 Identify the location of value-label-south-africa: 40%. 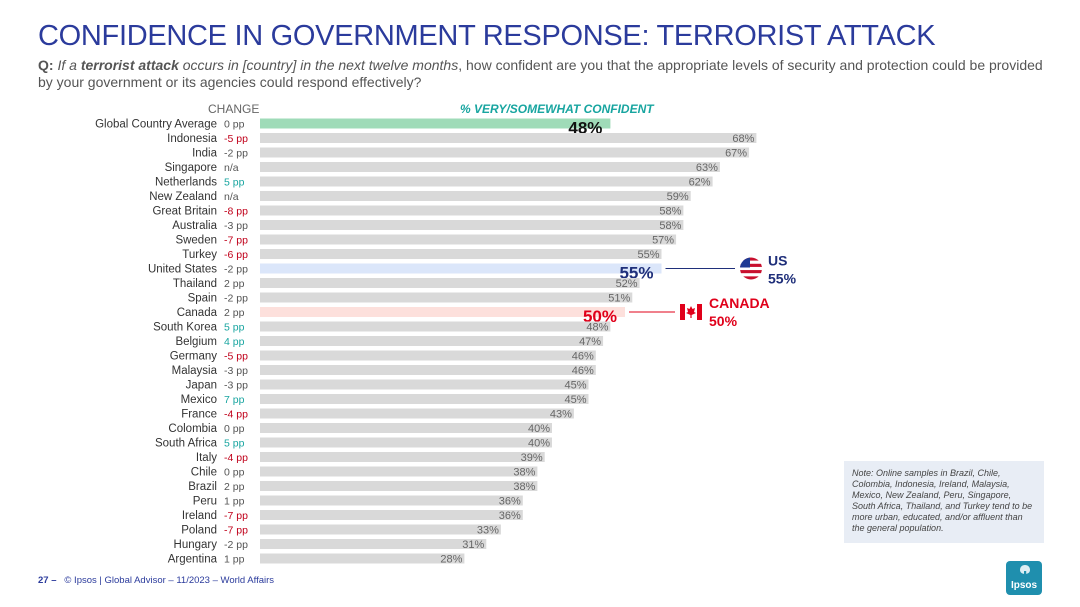
(539, 444).